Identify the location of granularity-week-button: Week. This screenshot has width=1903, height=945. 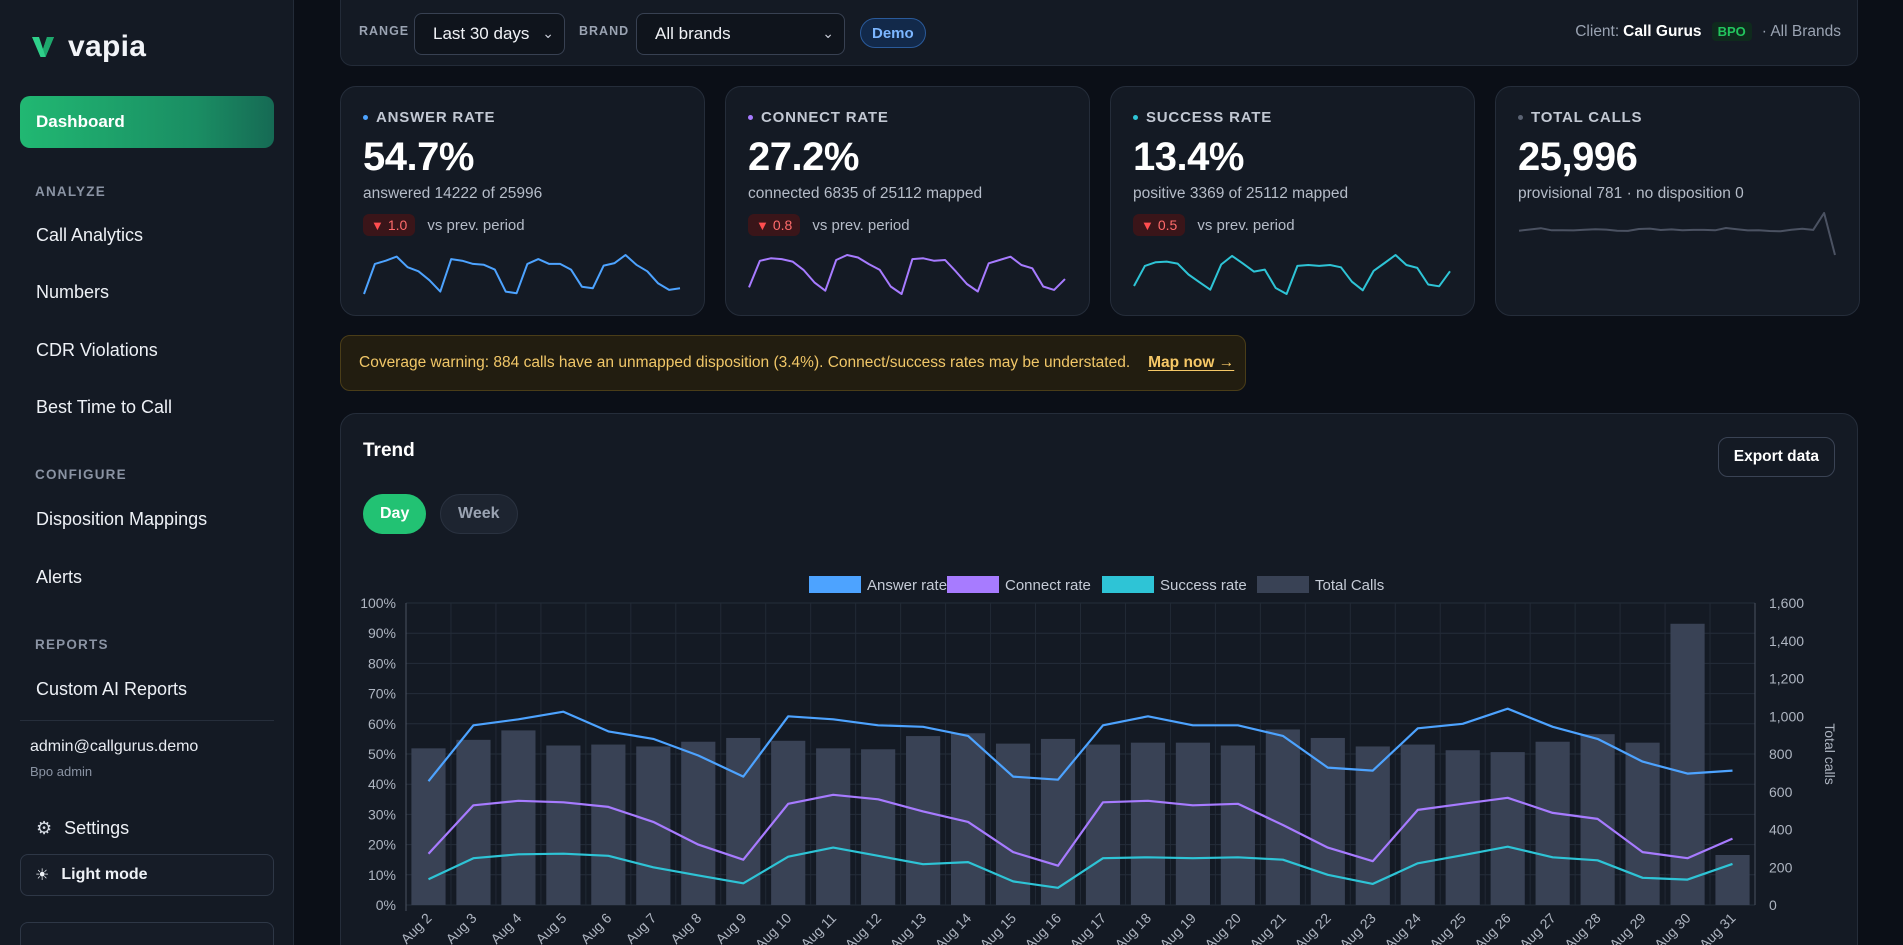
(479, 514).